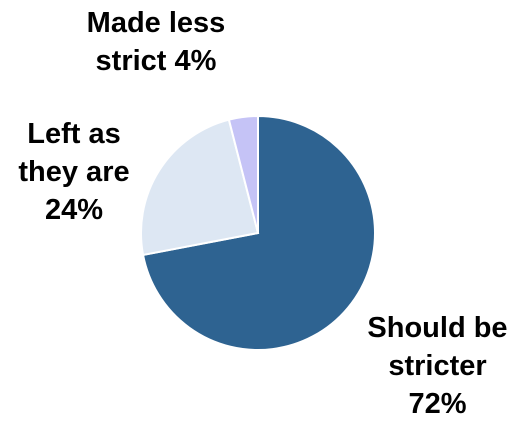 The height and width of the screenshot is (423, 517). I want to click on slice-label-line: 24%, so click(74, 210).